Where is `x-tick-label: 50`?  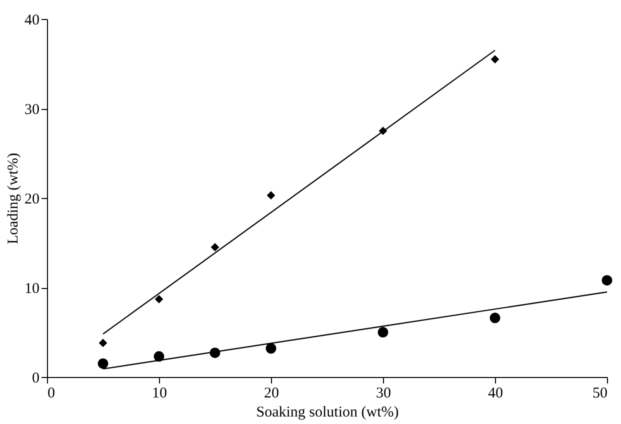
x-tick-label: 50 is located at coordinates (600, 394).